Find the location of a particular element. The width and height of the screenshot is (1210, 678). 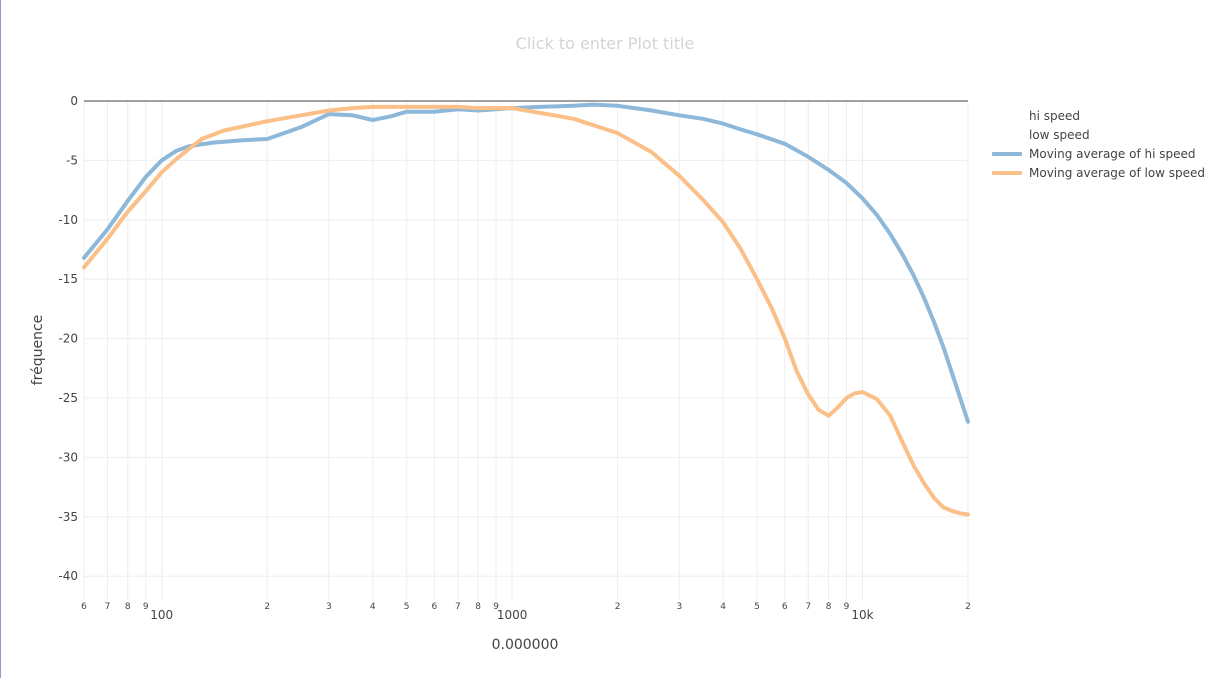

left-border is located at coordinates (0, 339).